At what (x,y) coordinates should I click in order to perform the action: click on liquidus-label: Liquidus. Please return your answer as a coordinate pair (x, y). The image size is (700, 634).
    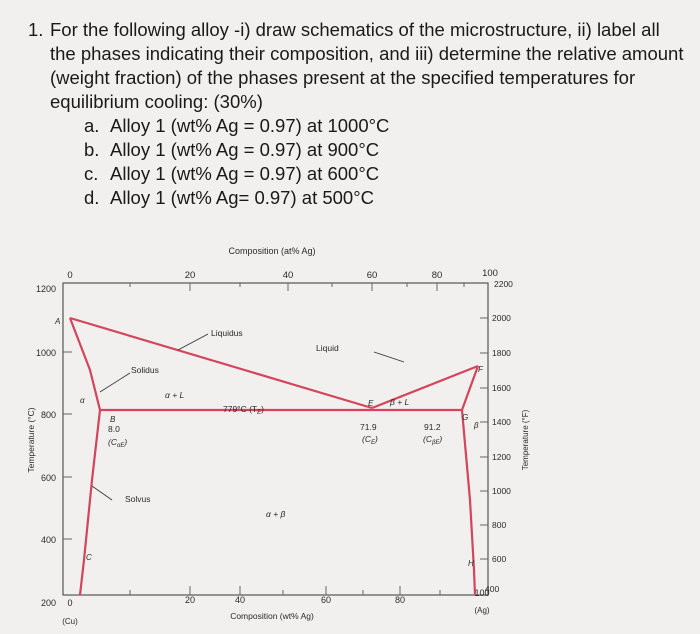
    Looking at the image, I should click on (227, 333).